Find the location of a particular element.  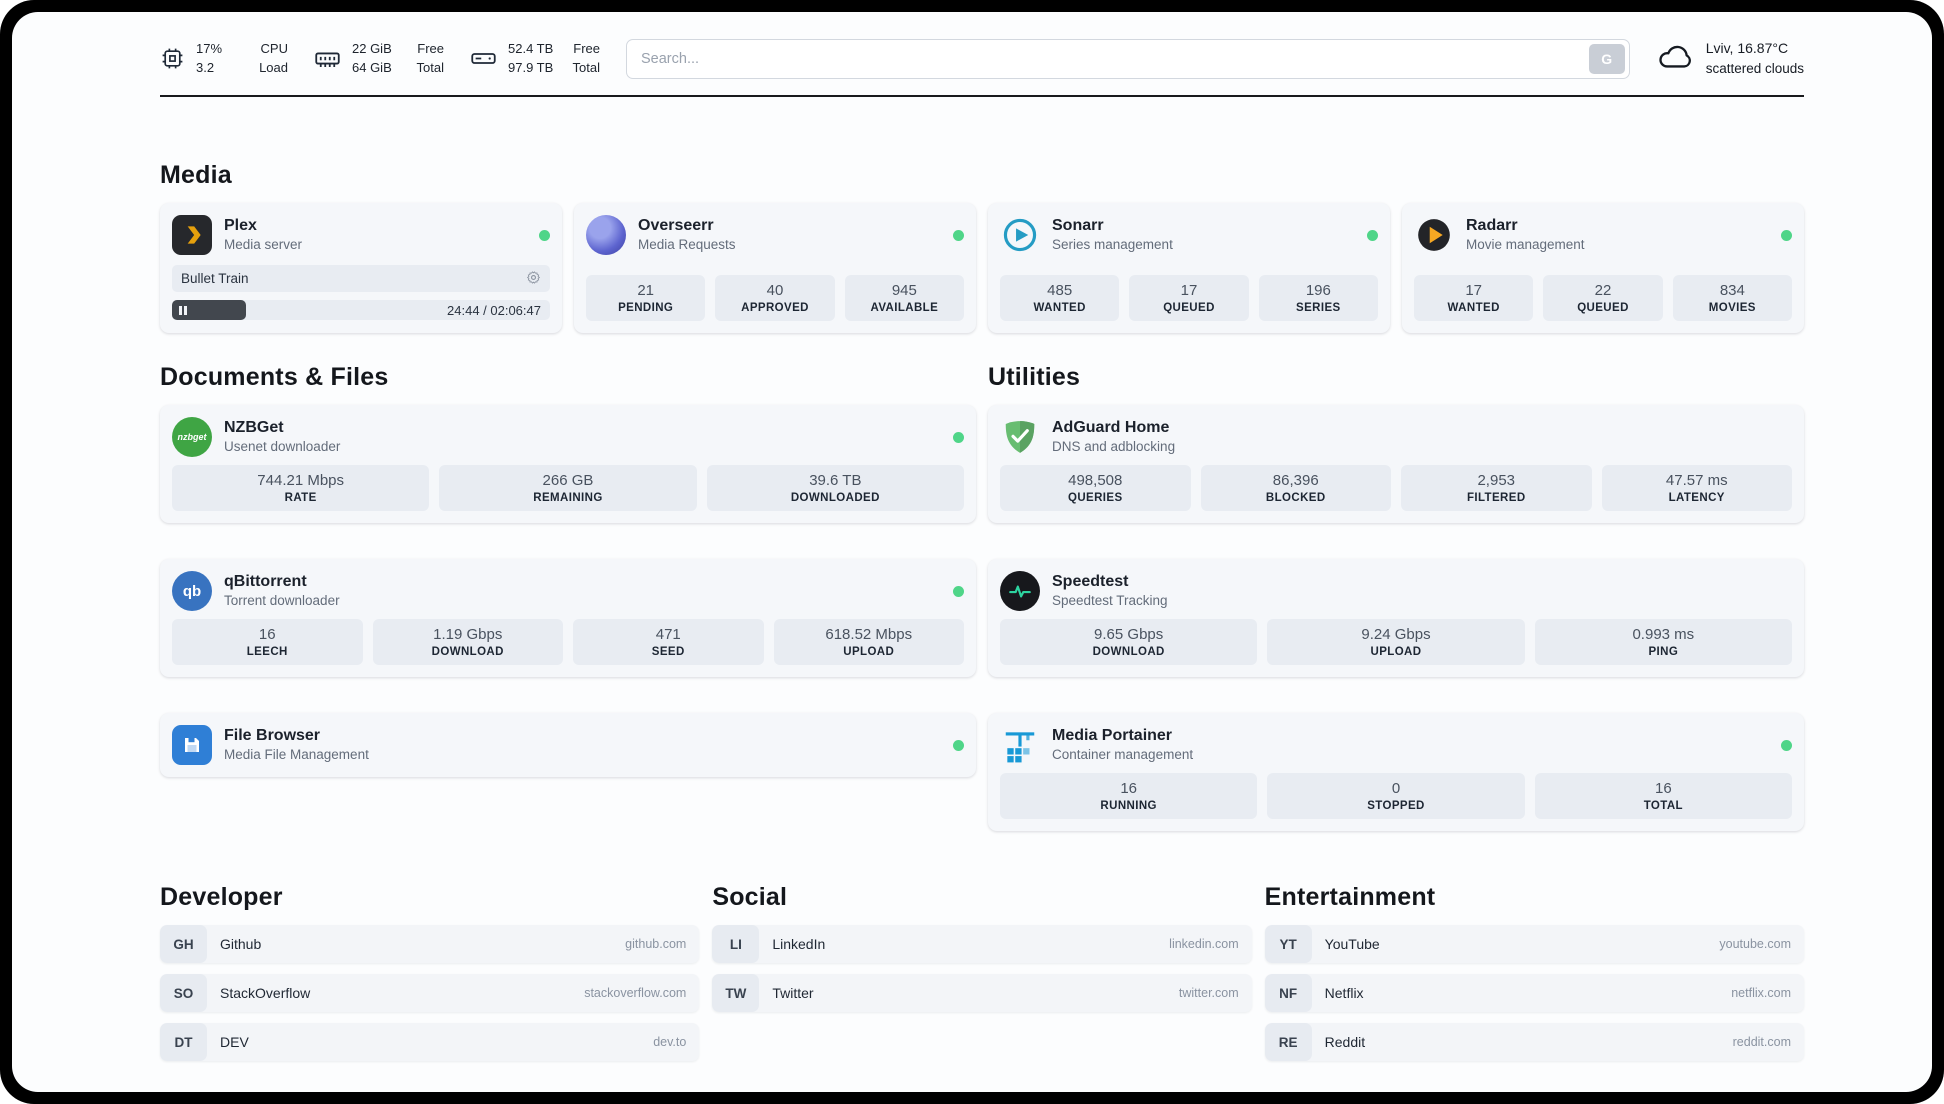

bookmark-name: StackOverflow is located at coordinates (265, 993).